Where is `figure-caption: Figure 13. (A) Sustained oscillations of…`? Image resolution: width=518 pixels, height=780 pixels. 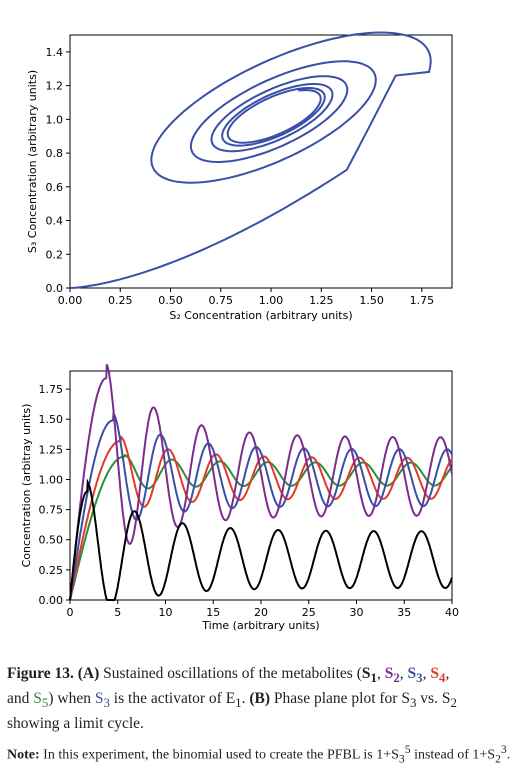
figure-caption: Figure 13. (A) Sustained oscillations of… is located at coordinates (232, 699).